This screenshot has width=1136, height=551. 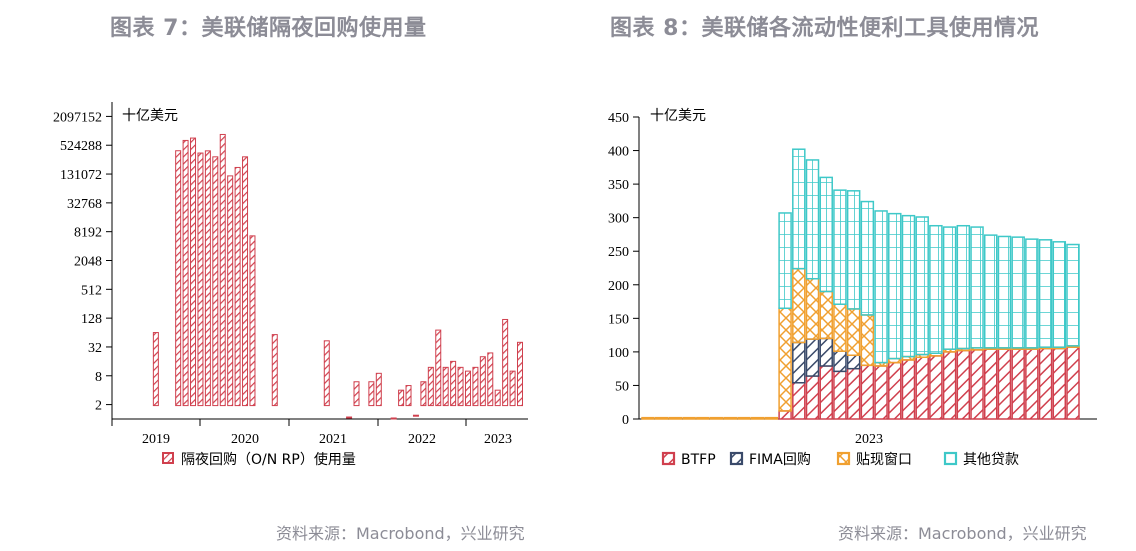 What do you see at coordinates (618, 252) in the screenshot?
I see `y-tick-label: 250` at bounding box center [618, 252].